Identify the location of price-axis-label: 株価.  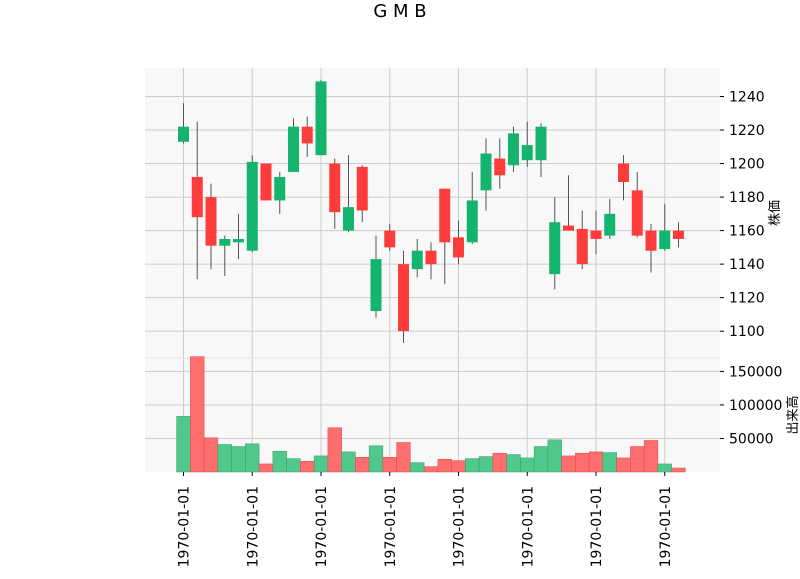
(775, 213).